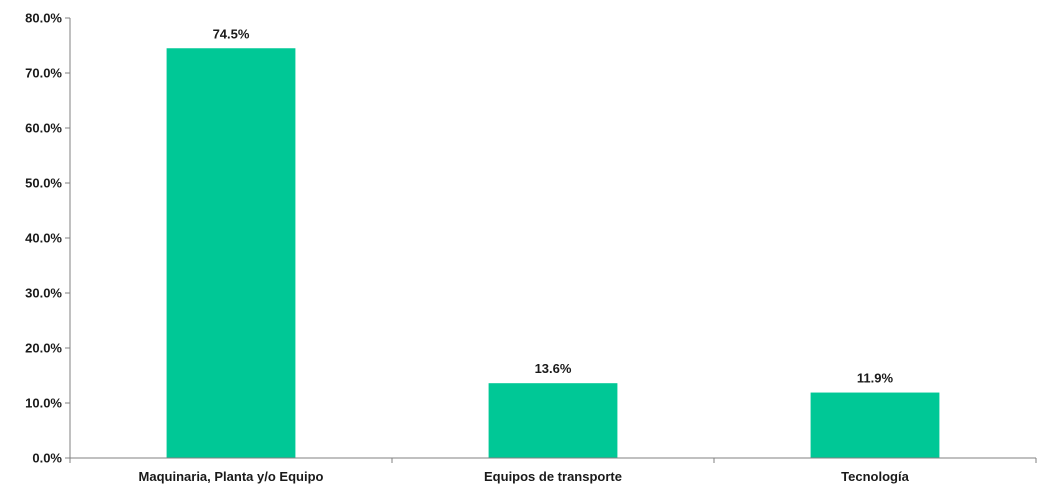 This screenshot has height=489, width=1042. What do you see at coordinates (553, 368) in the screenshot?
I see `data-label: 13.6%` at bounding box center [553, 368].